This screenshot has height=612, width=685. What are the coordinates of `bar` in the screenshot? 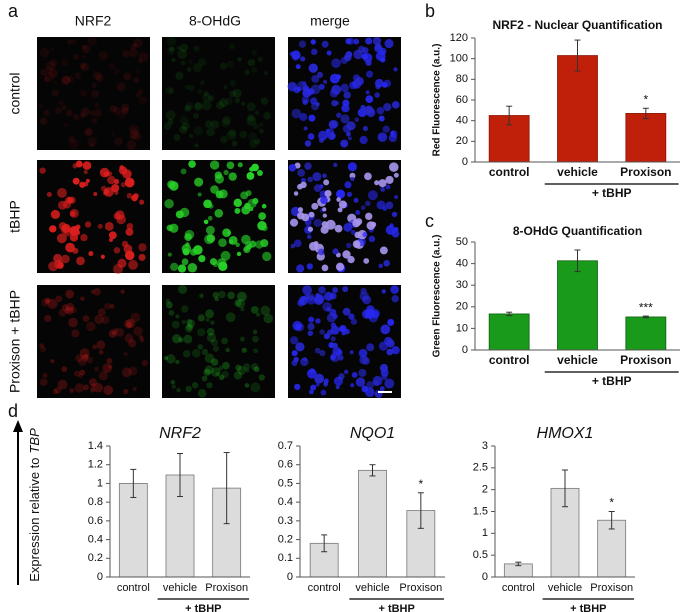 It's located at (646, 138).